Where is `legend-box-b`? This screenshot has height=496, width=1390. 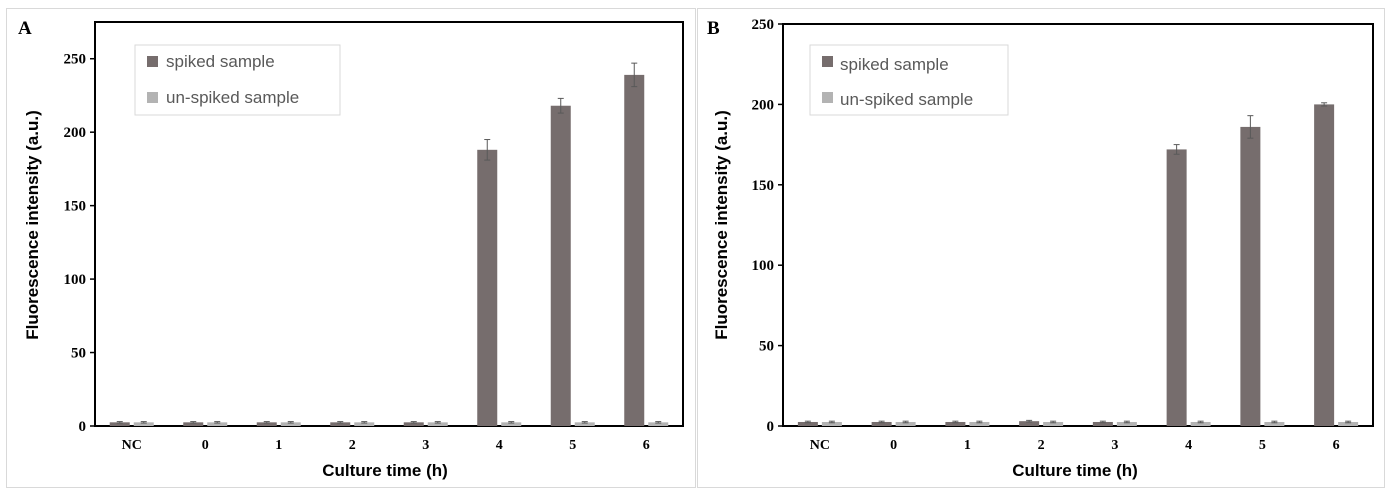
legend-box-b is located at coordinates (909, 80).